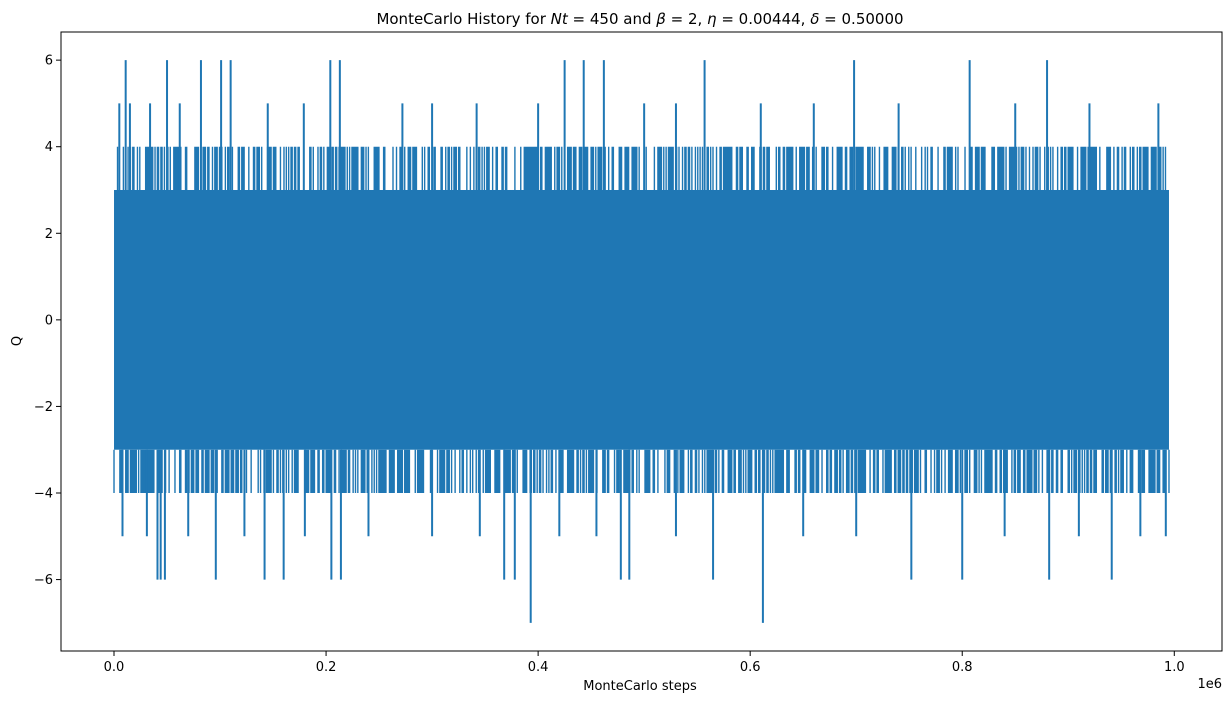 This screenshot has width=1232, height=701. What do you see at coordinates (1209, 684) in the screenshot?
I see `x-axis-offset-label: 1e6` at bounding box center [1209, 684].